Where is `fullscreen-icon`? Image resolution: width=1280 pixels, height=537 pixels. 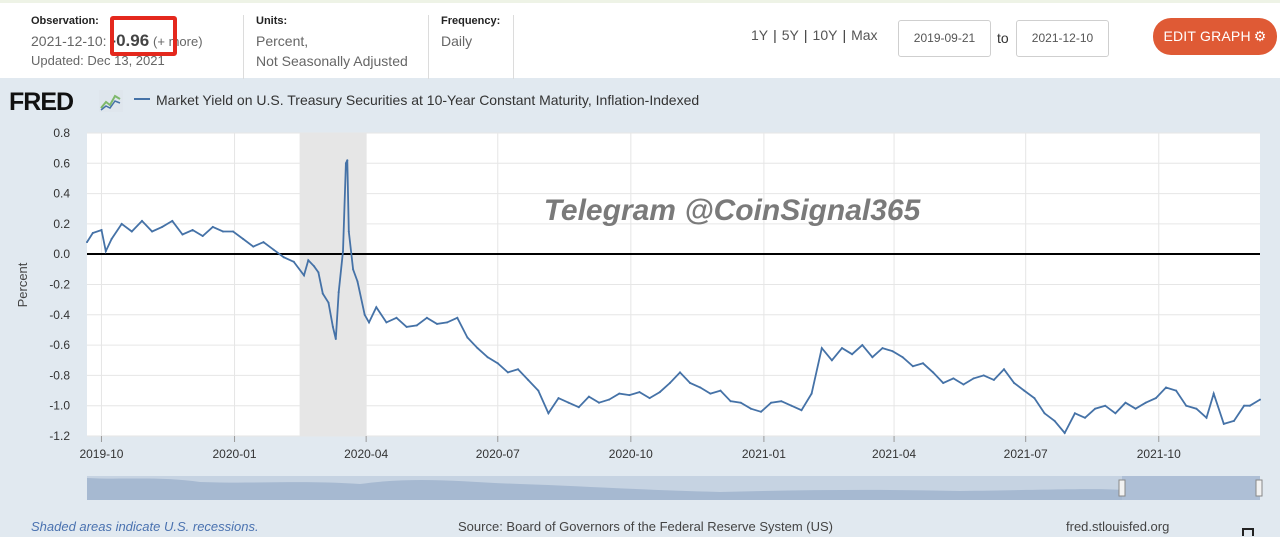
fullscreen-icon is located at coordinates (1248, 532).